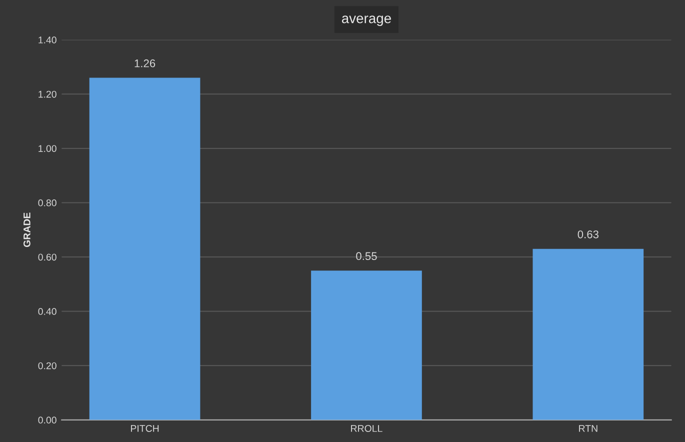 The width and height of the screenshot is (685, 442). I want to click on y-tick-label: 0.40, so click(47, 311).